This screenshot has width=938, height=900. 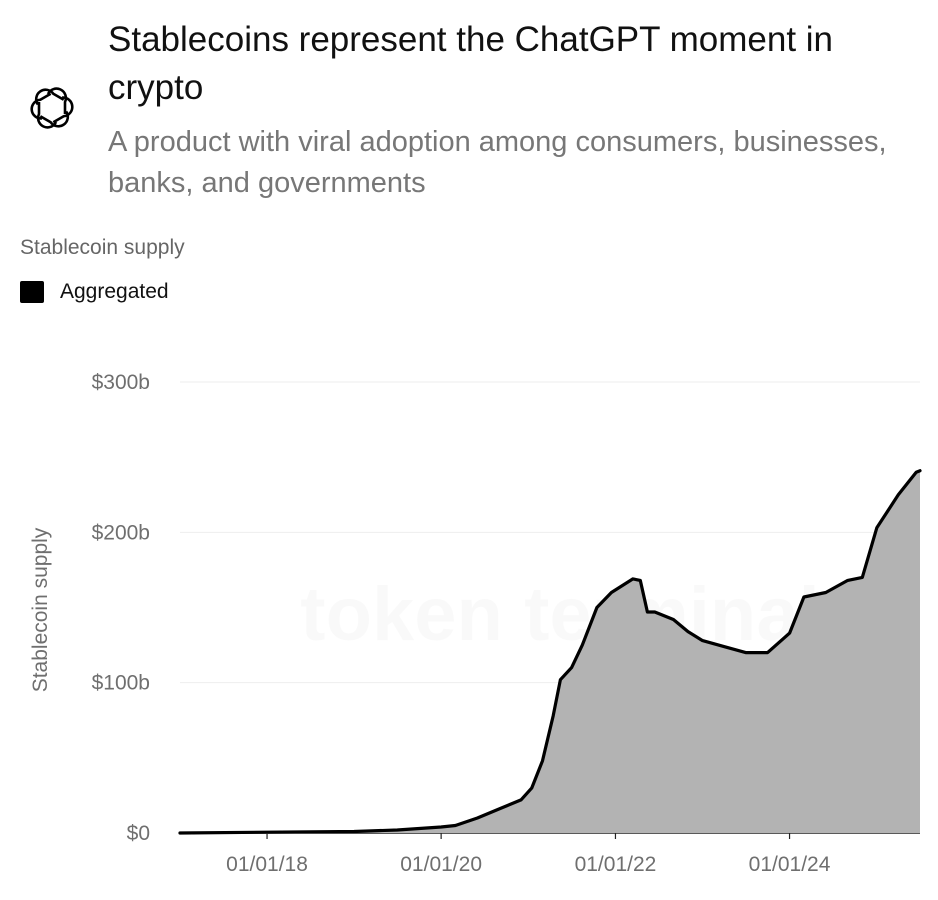 I want to click on y-tick-label: $0, so click(x=138, y=833).